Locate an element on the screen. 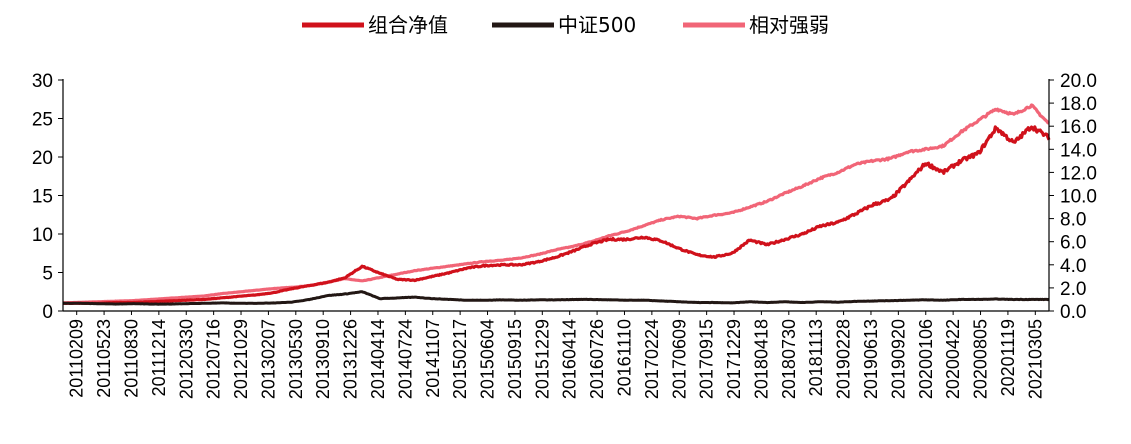  x-tick-label: 20110830 is located at coordinates (131, 358).